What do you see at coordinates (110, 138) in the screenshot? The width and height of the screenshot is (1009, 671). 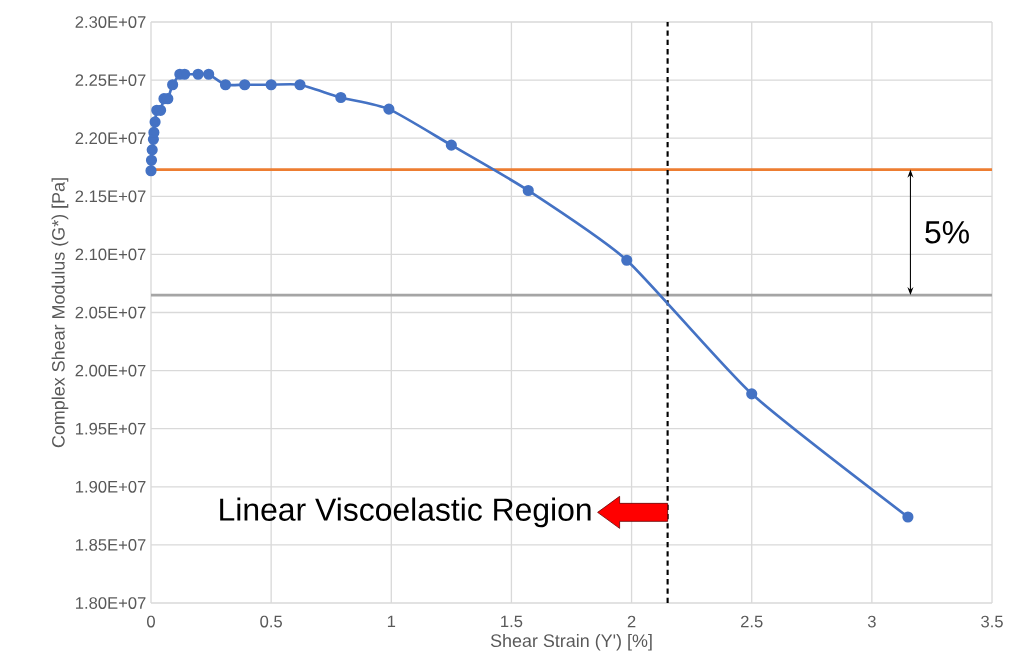 I see `y-tick-label: 2.20E+07` at bounding box center [110, 138].